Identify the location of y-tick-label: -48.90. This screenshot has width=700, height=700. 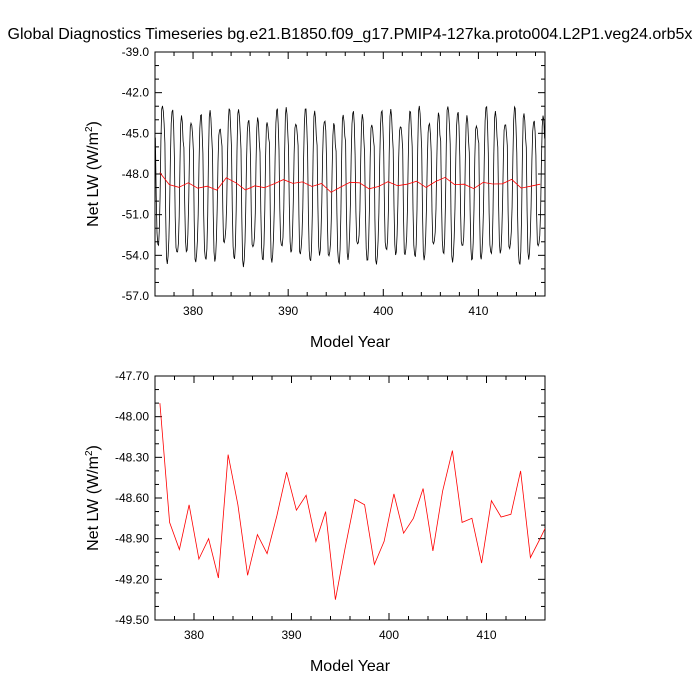
(132, 539).